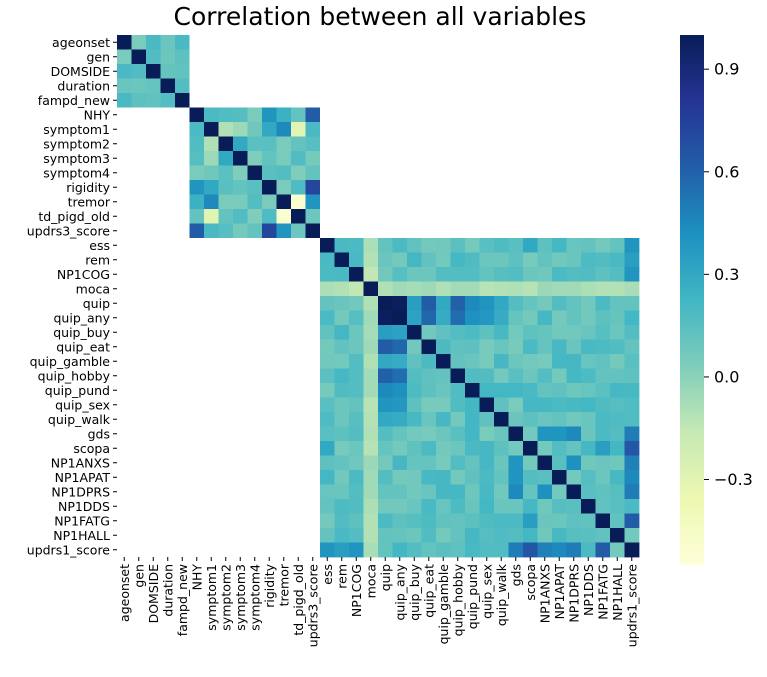 The image size is (767, 677). What do you see at coordinates (97, 259) in the screenshot?
I see `y-tick-label: rem` at bounding box center [97, 259].